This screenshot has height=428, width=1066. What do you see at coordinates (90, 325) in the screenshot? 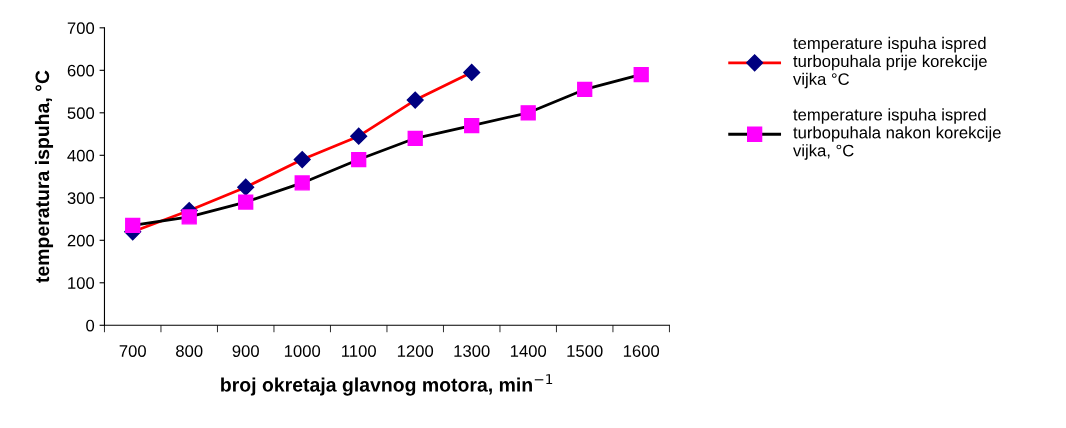
I see `y-tick-label: 0` at bounding box center [90, 325].